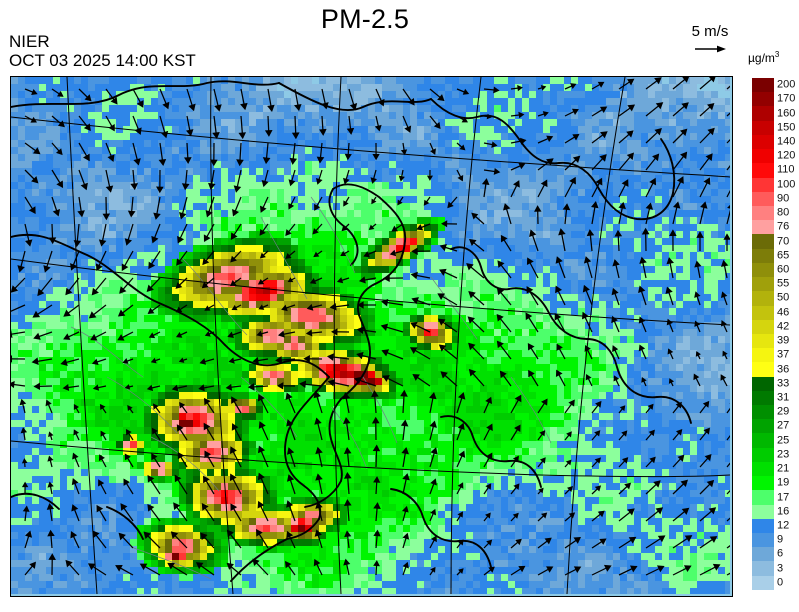  I want to click on graticule-line, so click(370, 292).